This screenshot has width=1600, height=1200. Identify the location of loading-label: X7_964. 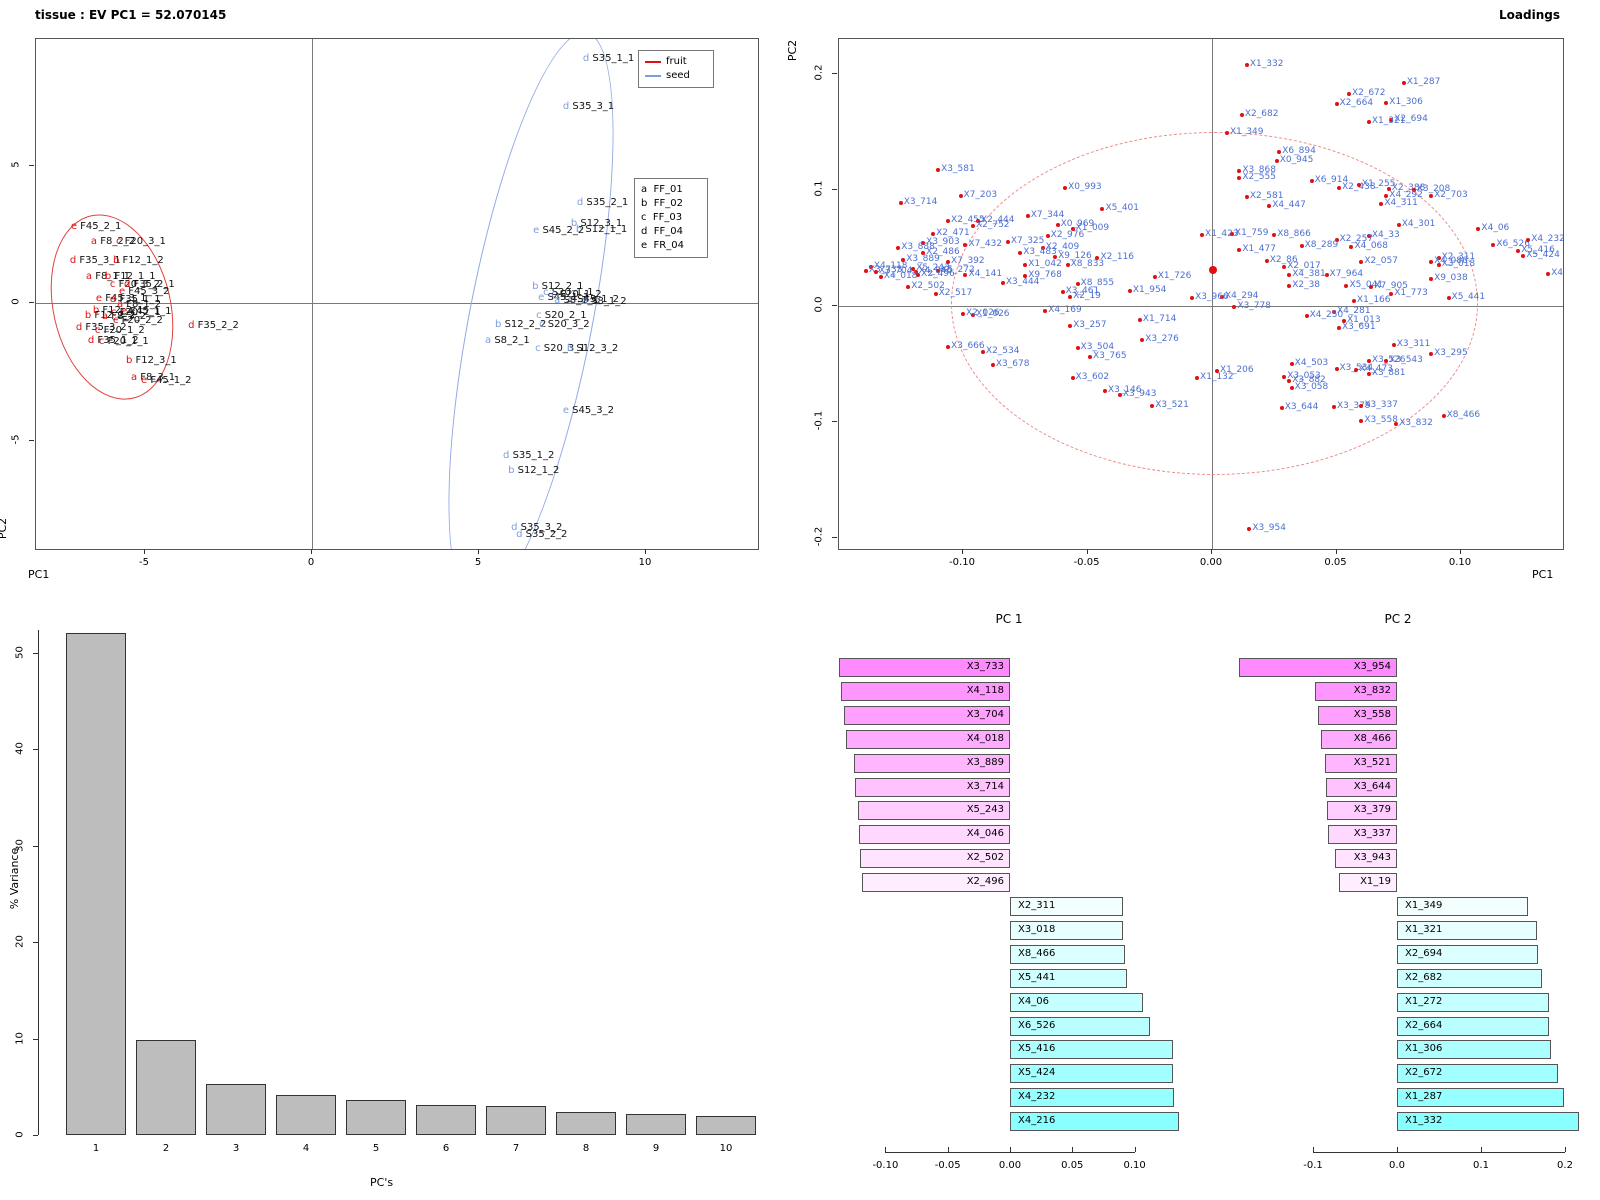
(1346, 273).